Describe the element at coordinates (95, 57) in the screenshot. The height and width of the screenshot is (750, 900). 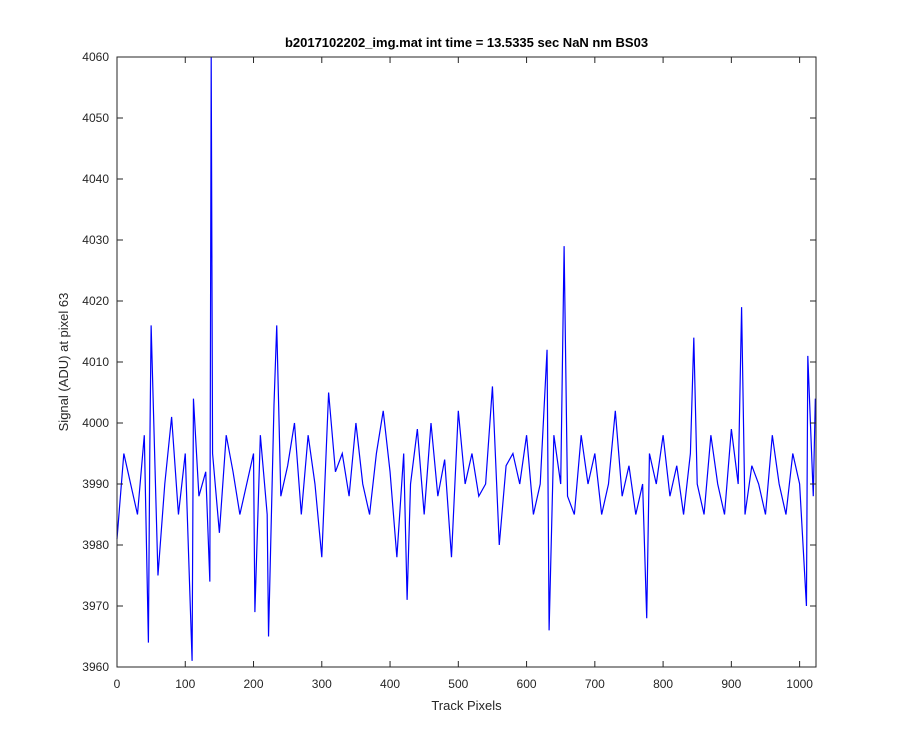
I see `y-tick-label-10: 4060` at that location.